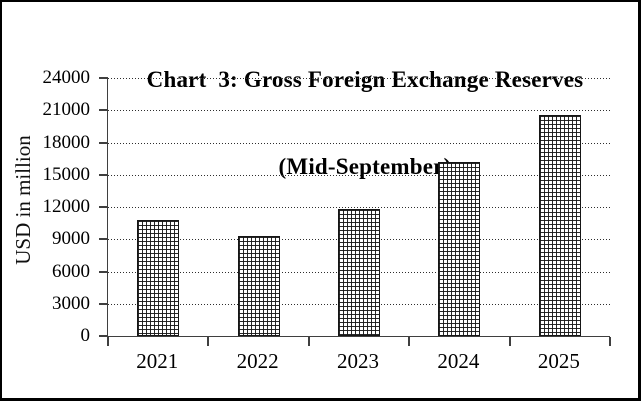 Image resolution: width=641 pixels, height=401 pixels. Describe the element at coordinates (157, 361) in the screenshot. I see `x-axis-tick-label: 2021` at that location.